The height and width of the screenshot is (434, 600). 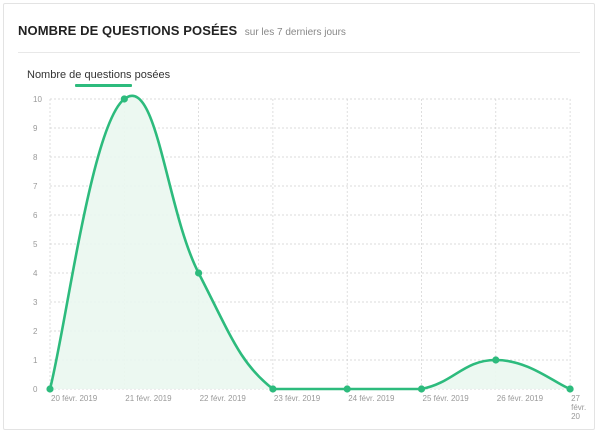 What do you see at coordinates (103, 85) in the screenshot?
I see `legend-swatch` at bounding box center [103, 85].